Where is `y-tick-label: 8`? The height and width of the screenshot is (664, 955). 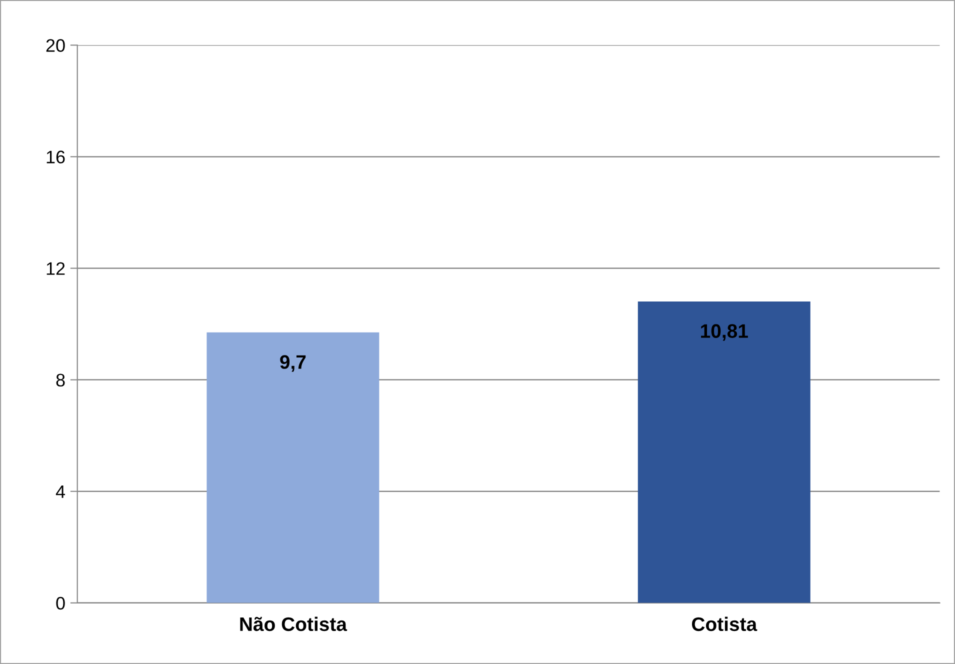 y-tick-label: 8 is located at coordinates (60, 380).